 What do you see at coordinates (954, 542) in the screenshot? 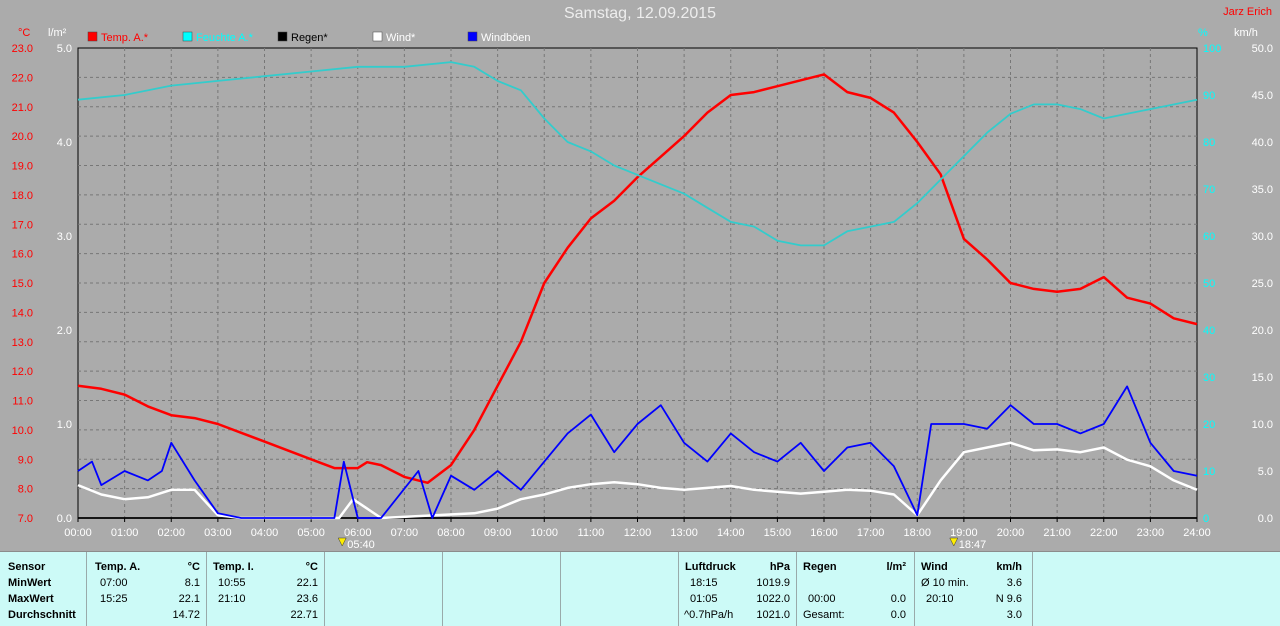
I see `sunset-marker` at bounding box center [954, 542].